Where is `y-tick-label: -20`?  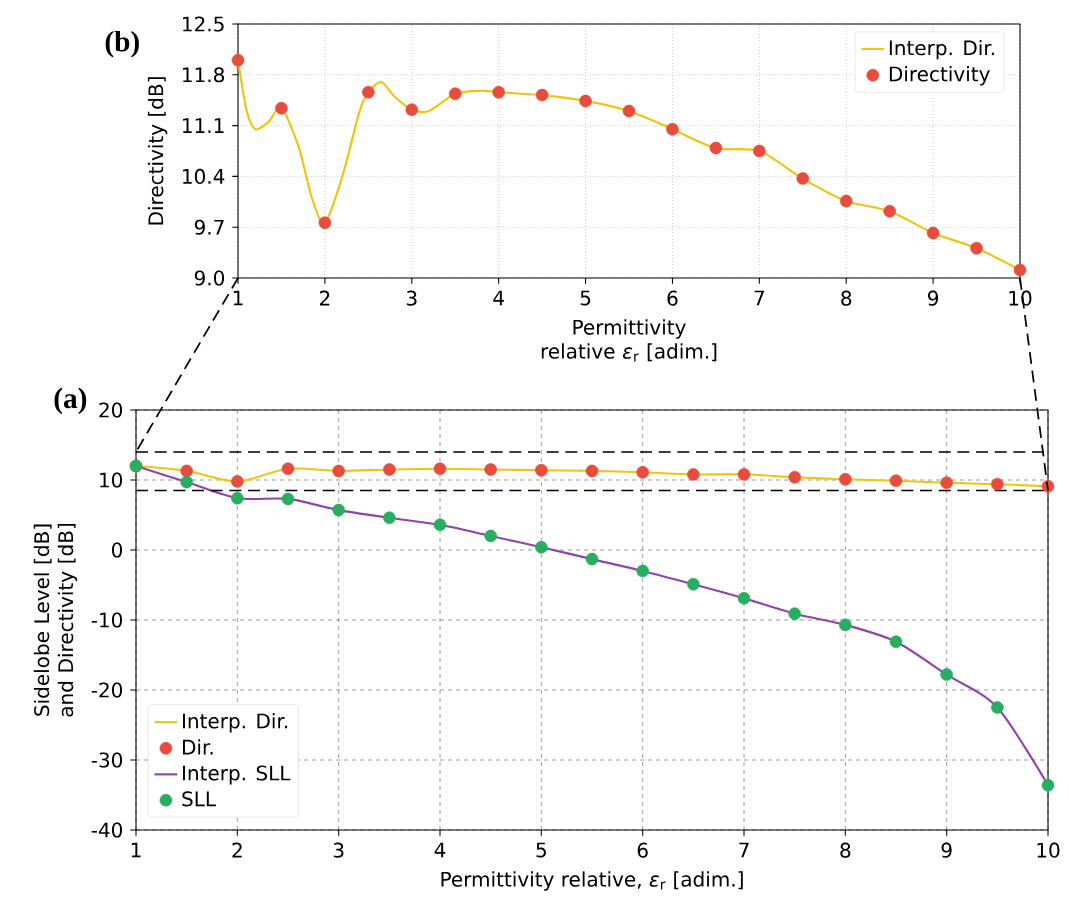 y-tick-label: -20 is located at coordinates (107, 690).